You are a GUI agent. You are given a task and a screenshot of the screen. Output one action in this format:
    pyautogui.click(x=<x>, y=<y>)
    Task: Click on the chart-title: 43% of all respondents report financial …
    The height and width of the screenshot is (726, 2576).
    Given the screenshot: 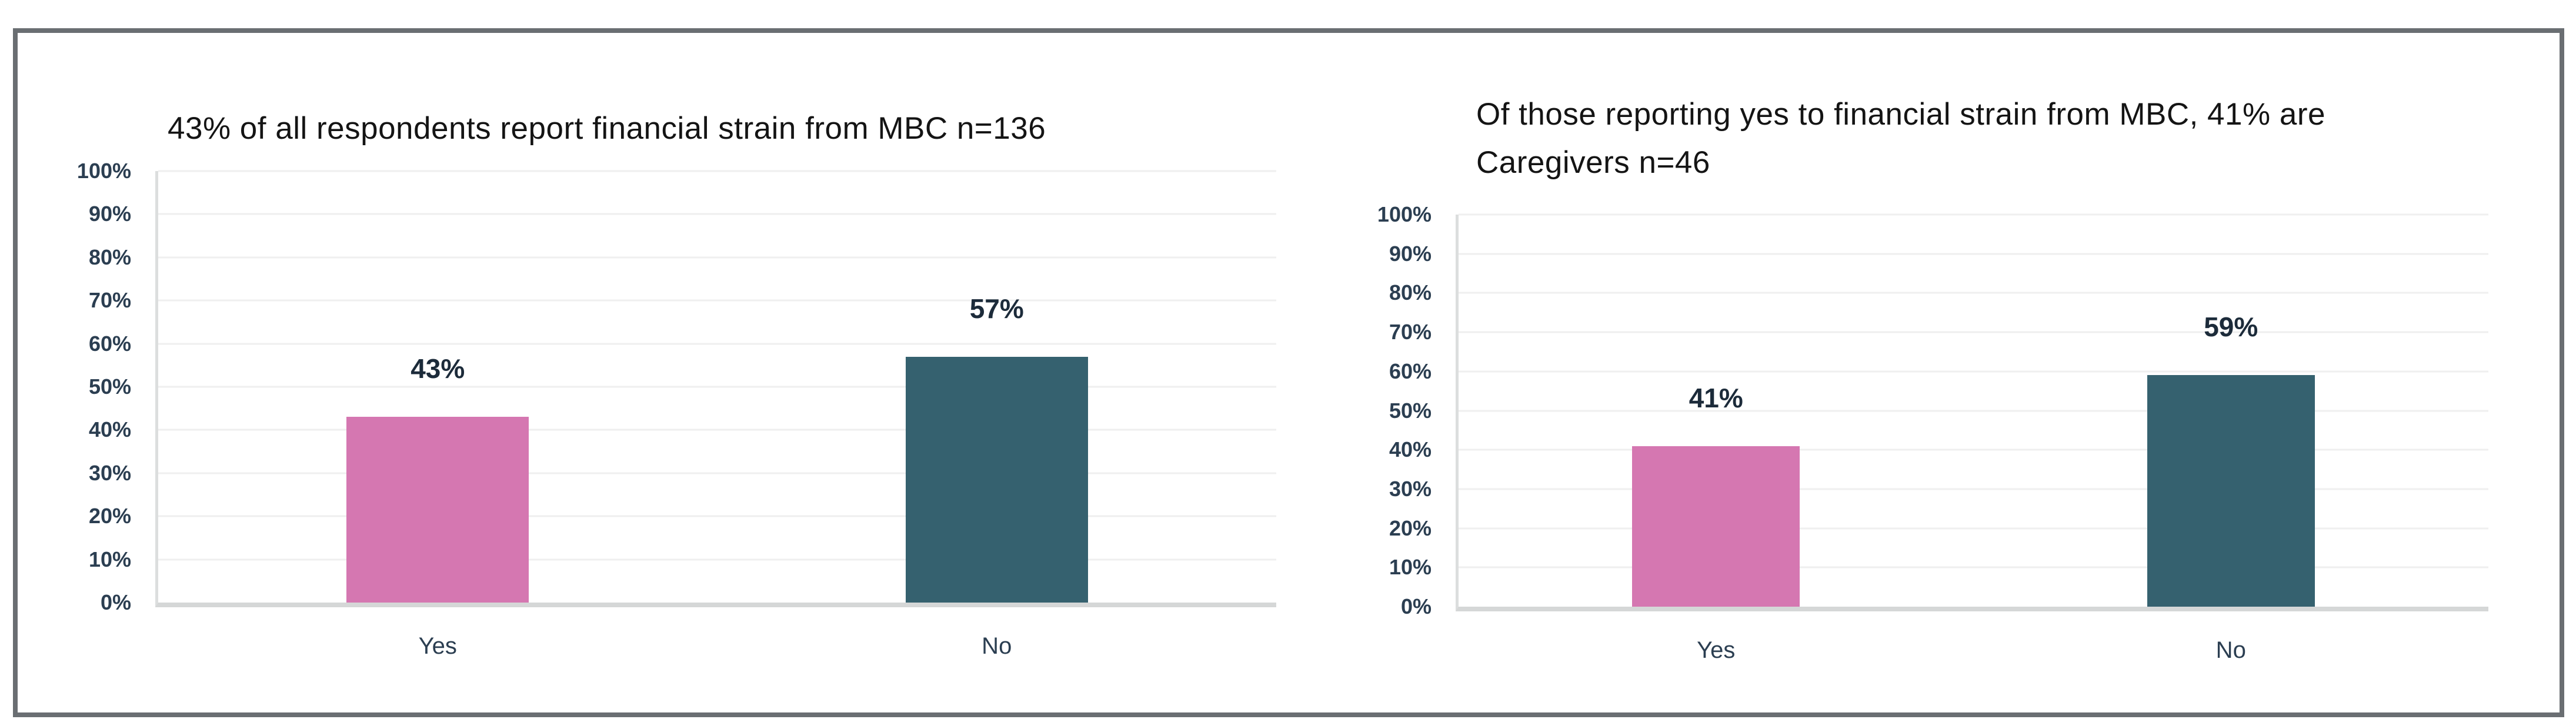 What is the action you would take?
    pyautogui.click(x=607, y=128)
    